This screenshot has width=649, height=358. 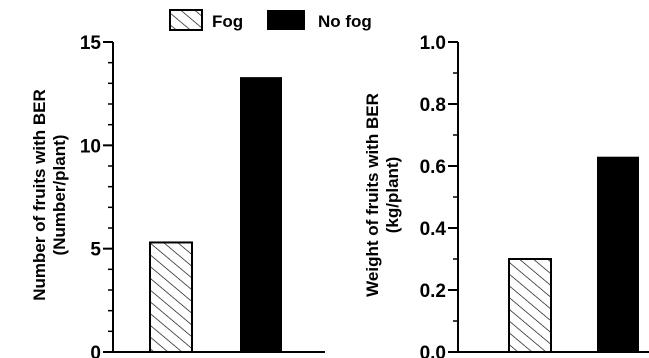 What do you see at coordinates (186, 20) in the screenshot?
I see `legend-swatch-fog` at bounding box center [186, 20].